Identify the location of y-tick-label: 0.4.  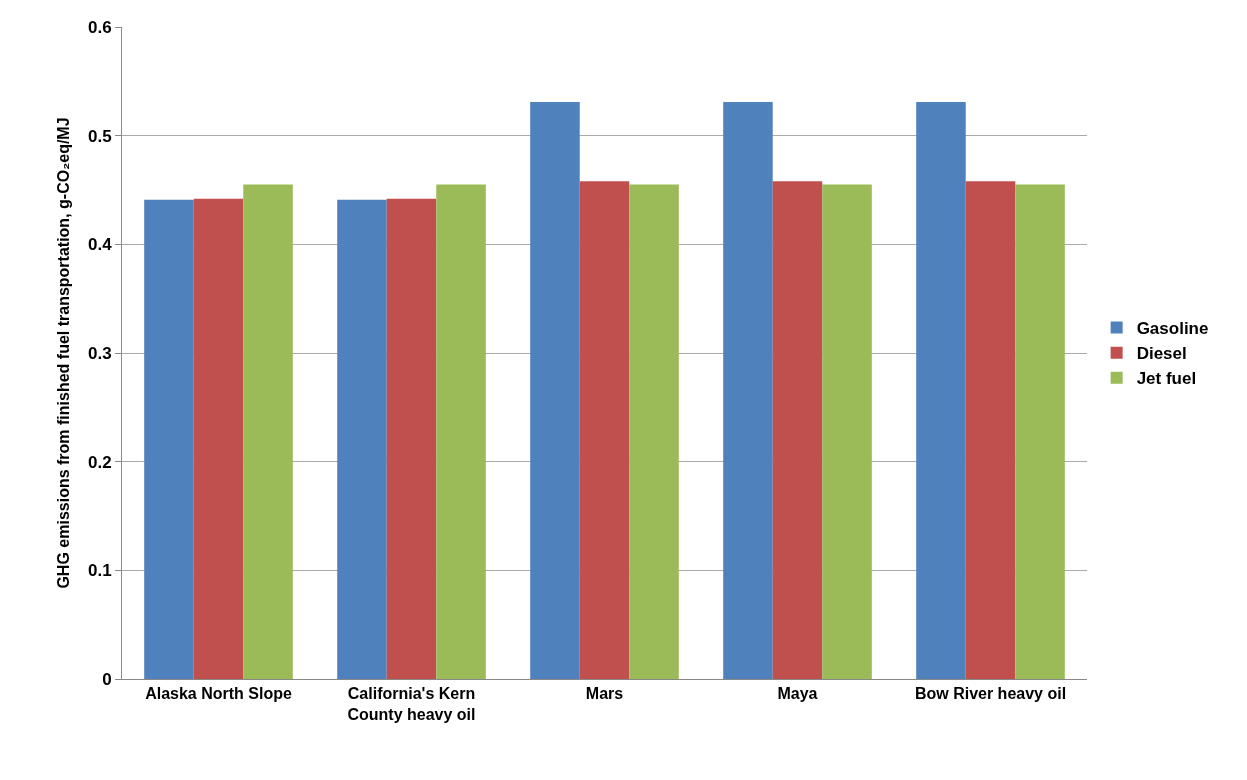
(100, 245).